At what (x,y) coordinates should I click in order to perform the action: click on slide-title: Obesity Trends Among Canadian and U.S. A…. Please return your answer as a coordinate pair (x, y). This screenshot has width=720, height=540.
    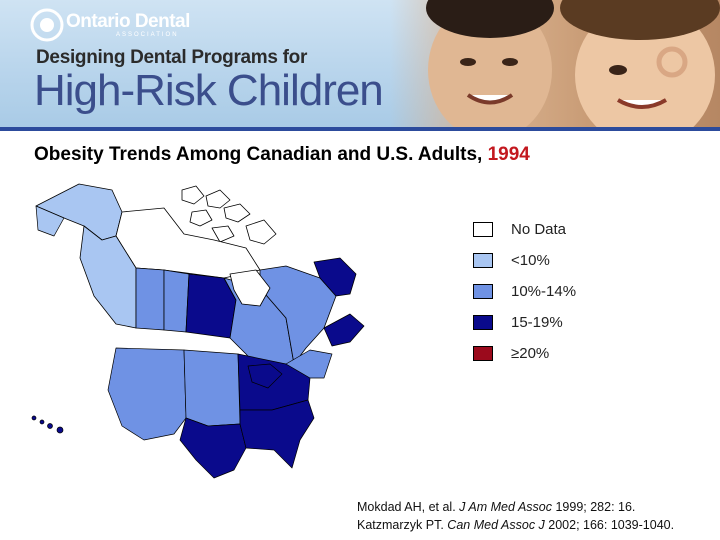
    Looking at the image, I should click on (282, 155).